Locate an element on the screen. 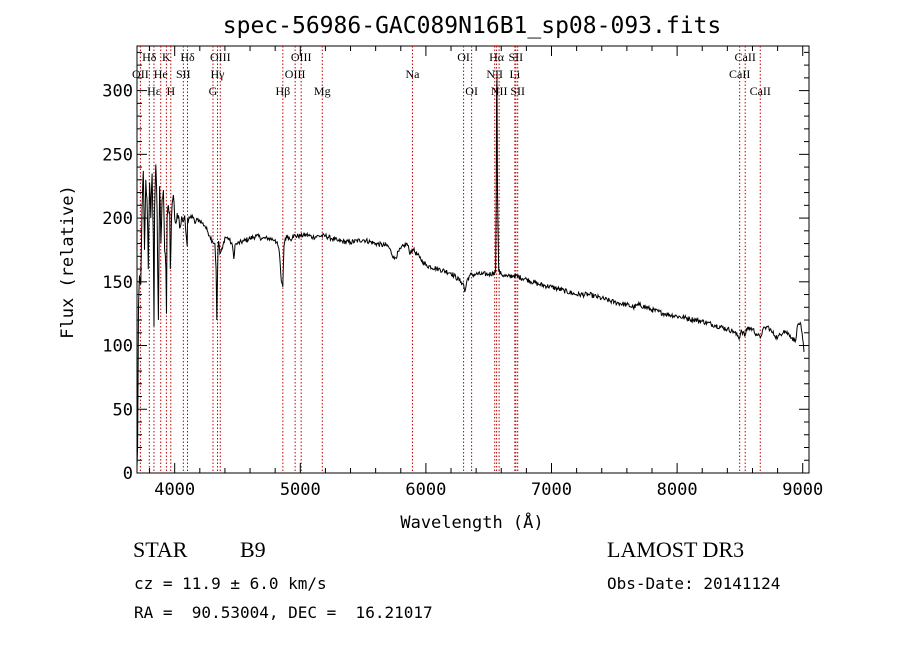 The width and height of the screenshot is (900, 649). emission-line-label: Li is located at coordinates (514, 74).